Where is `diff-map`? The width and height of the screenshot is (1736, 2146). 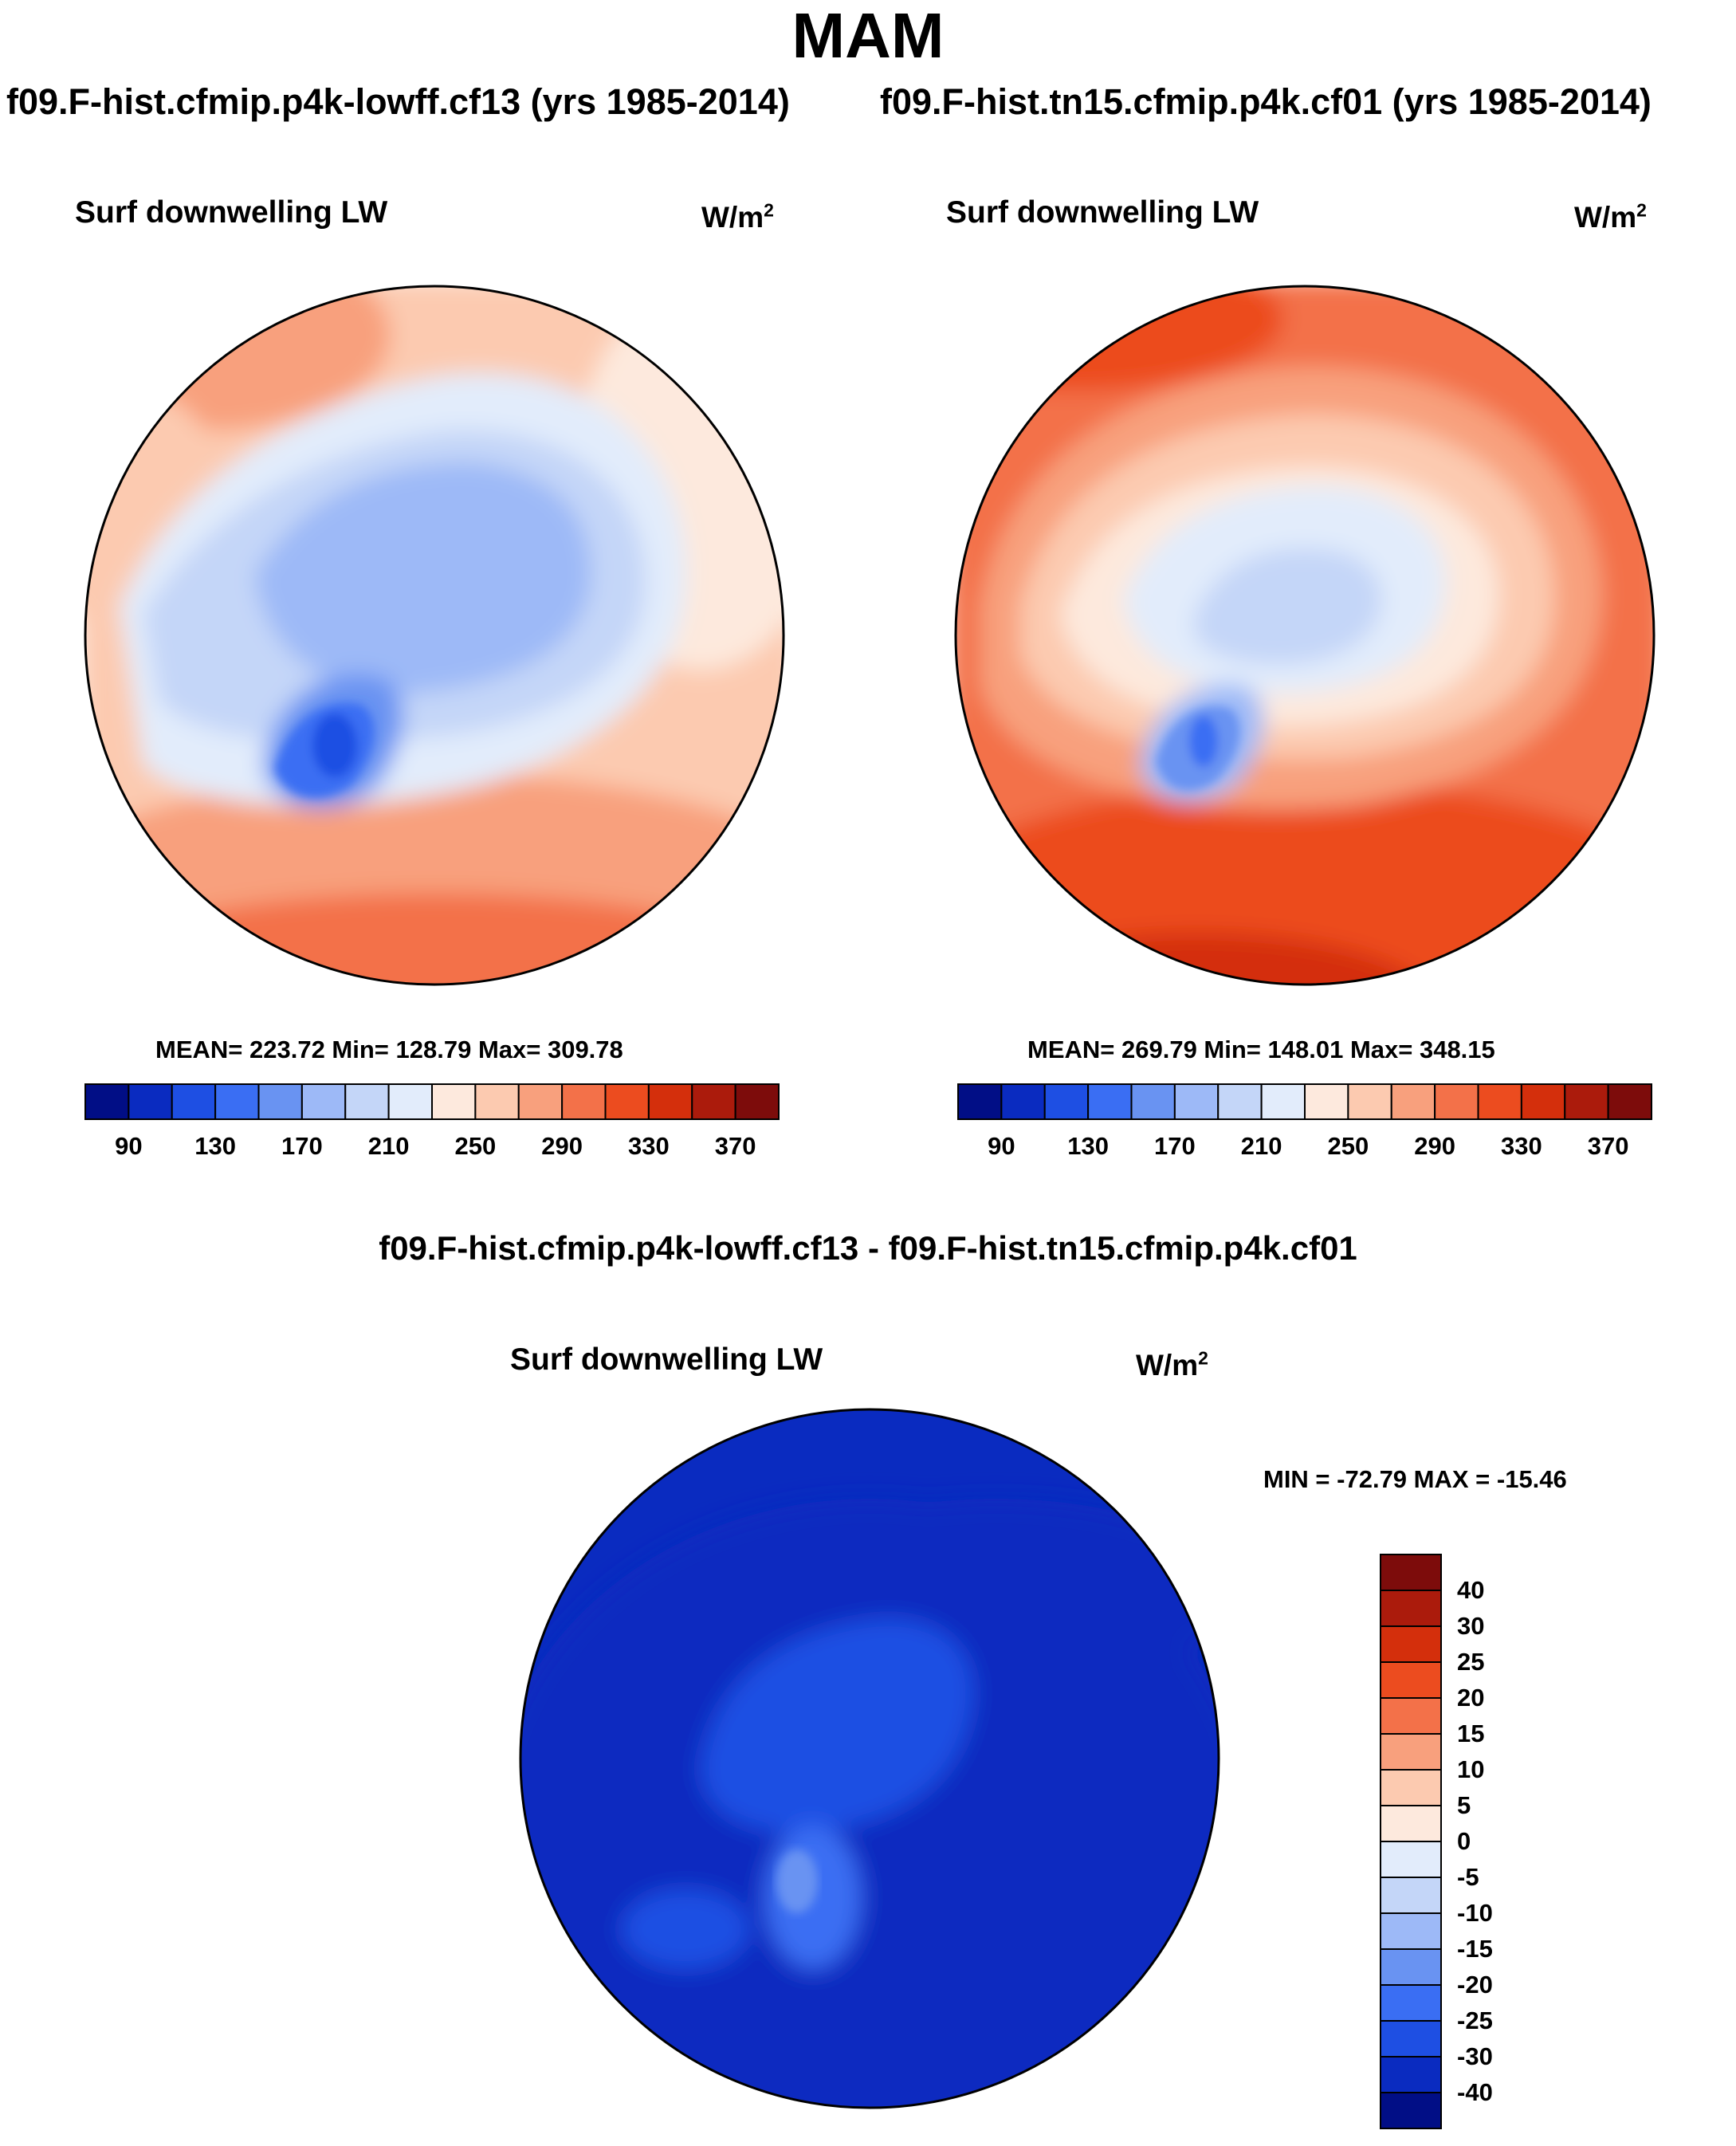 diff-map is located at coordinates (870, 1758).